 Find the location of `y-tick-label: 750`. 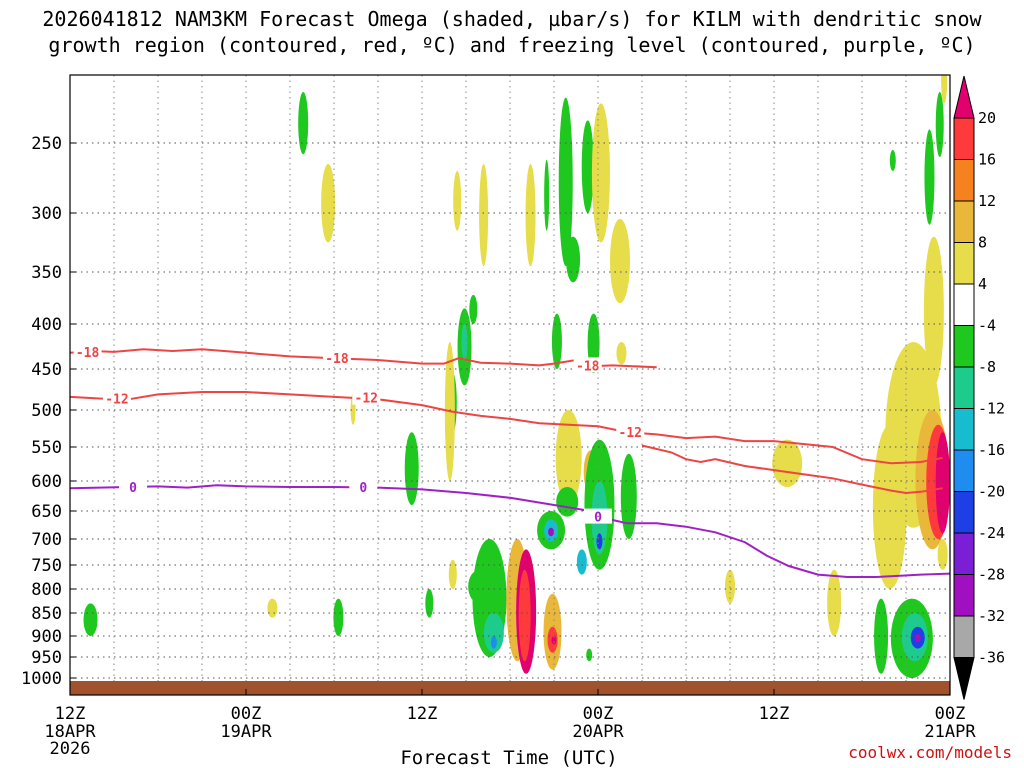

y-tick-label: 750 is located at coordinates (46, 566).